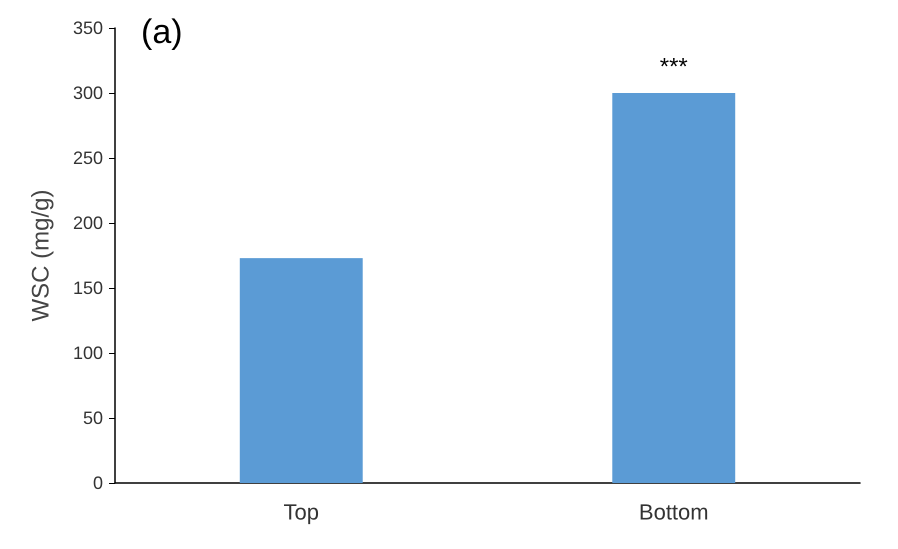 The image size is (898, 549). Describe the element at coordinates (97, 483) in the screenshot. I see `y-tick-label: 0` at that location.